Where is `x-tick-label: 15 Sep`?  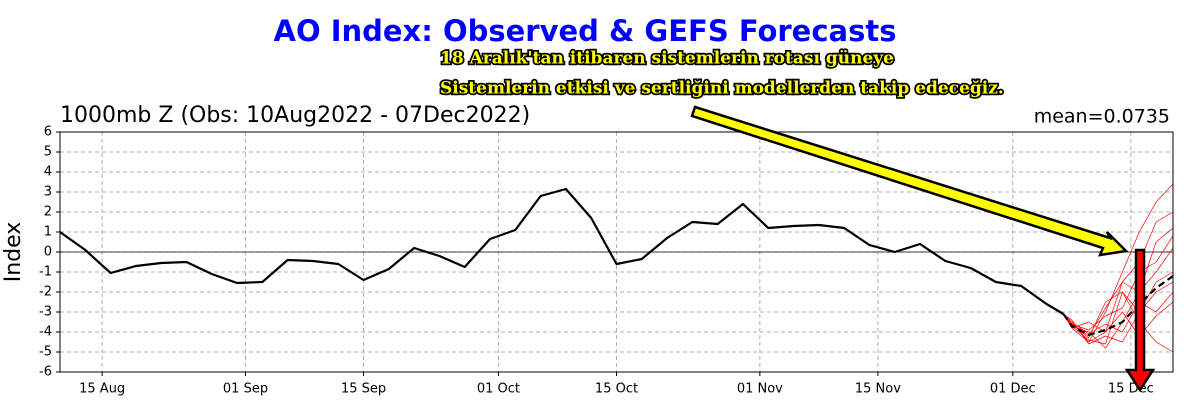
x-tick-label: 15 Sep is located at coordinates (363, 389).